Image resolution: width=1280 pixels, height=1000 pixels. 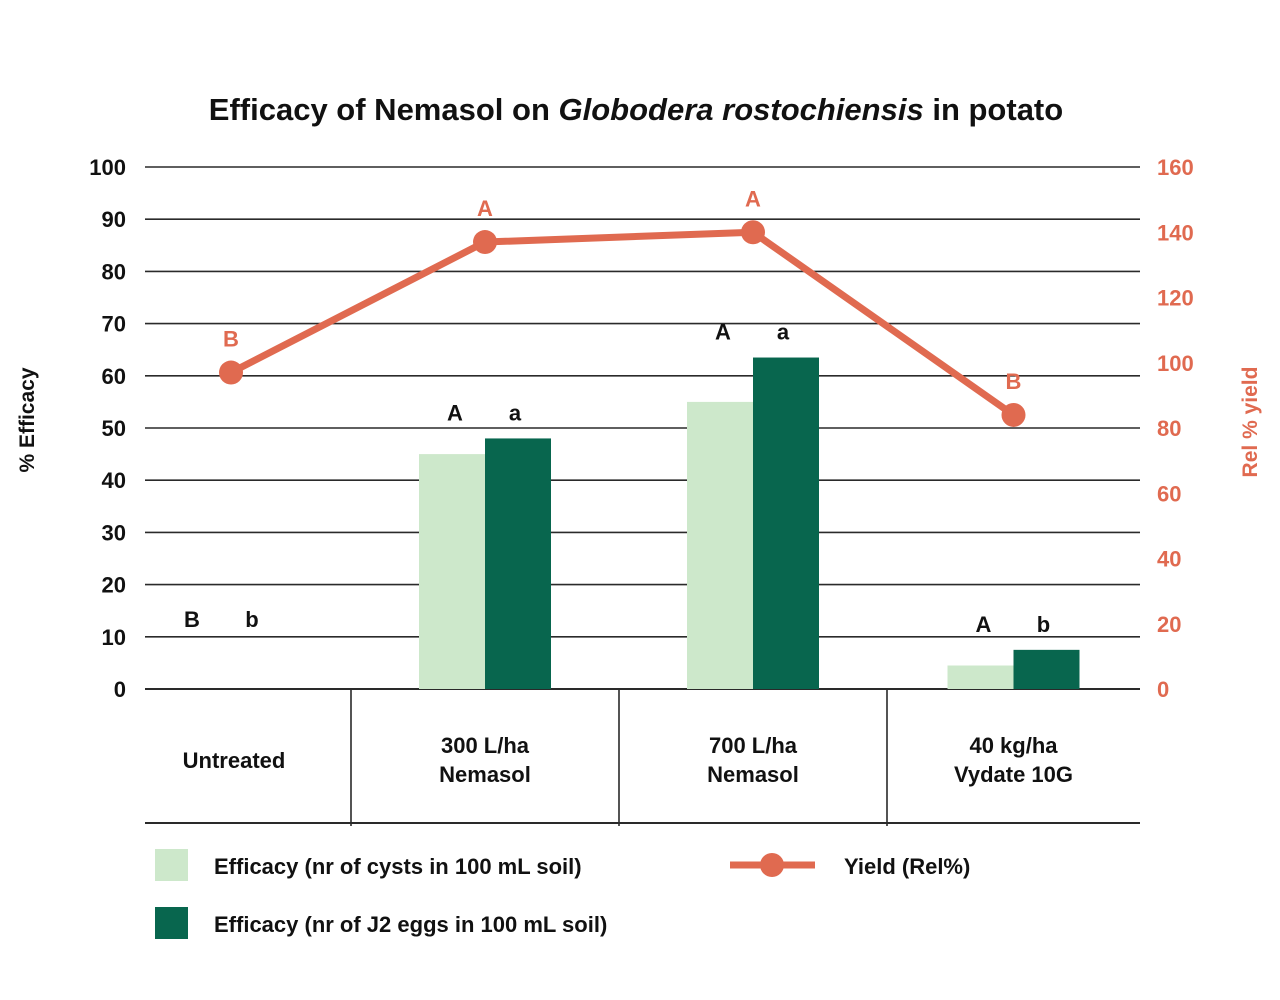 What do you see at coordinates (907, 866) in the screenshot?
I see `legend-label-yield: Yield (Rel%)` at bounding box center [907, 866].